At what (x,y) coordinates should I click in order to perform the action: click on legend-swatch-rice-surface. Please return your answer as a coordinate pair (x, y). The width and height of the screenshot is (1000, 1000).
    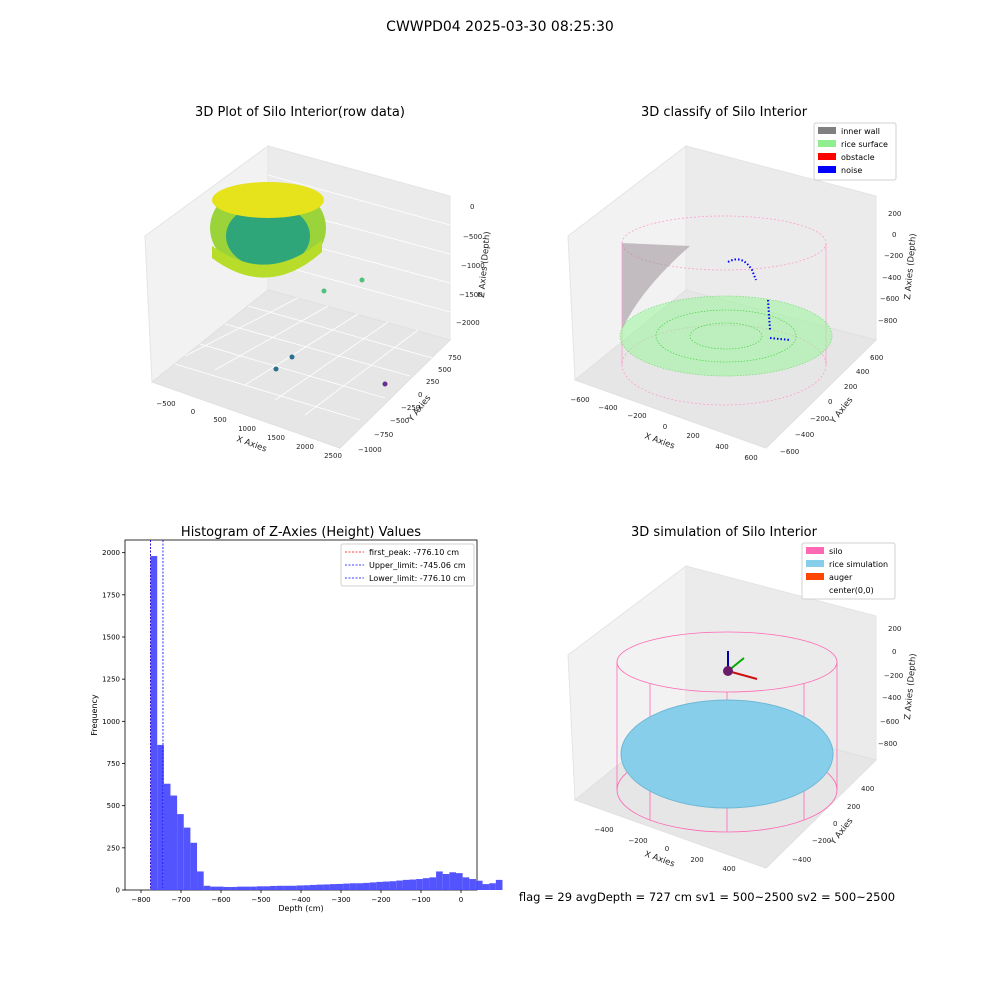
    Looking at the image, I should click on (827, 143).